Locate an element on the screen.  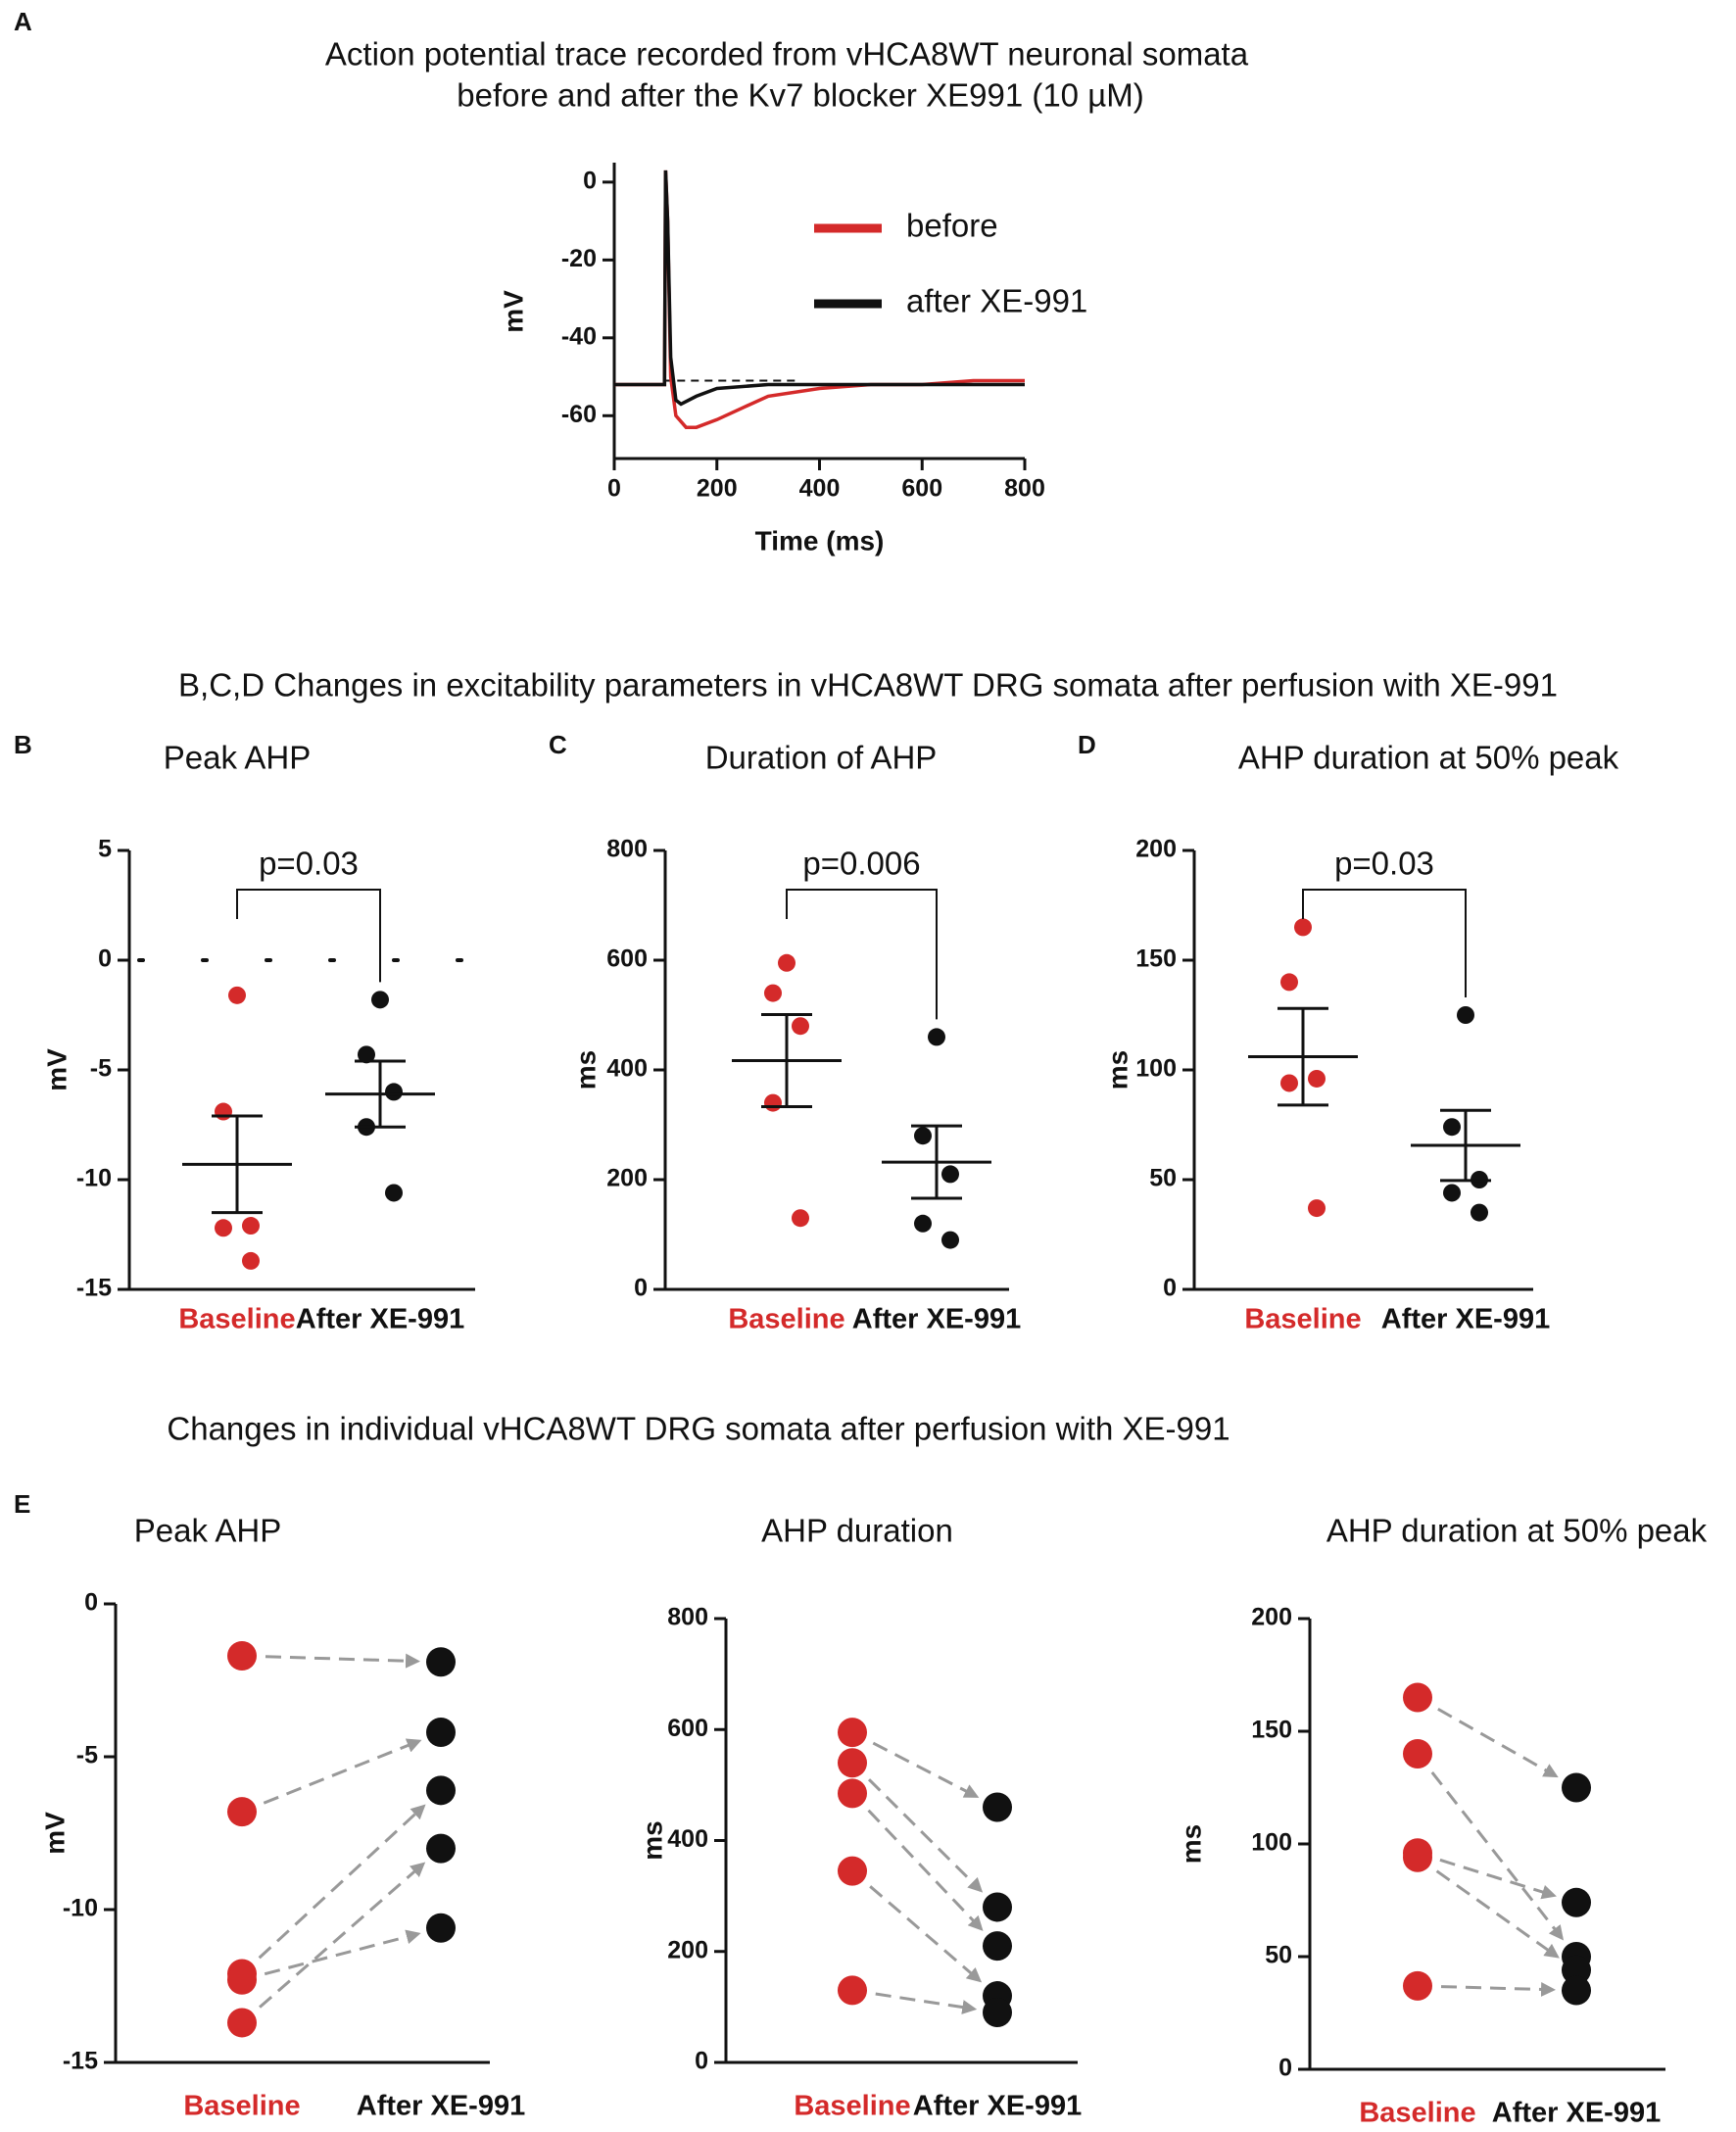
panel-letter: A is located at coordinates (23, 21).